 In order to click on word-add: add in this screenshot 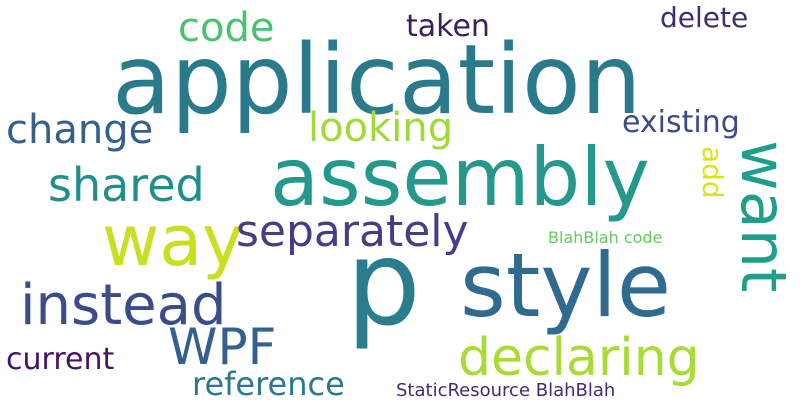, I will do `click(712, 172)`.